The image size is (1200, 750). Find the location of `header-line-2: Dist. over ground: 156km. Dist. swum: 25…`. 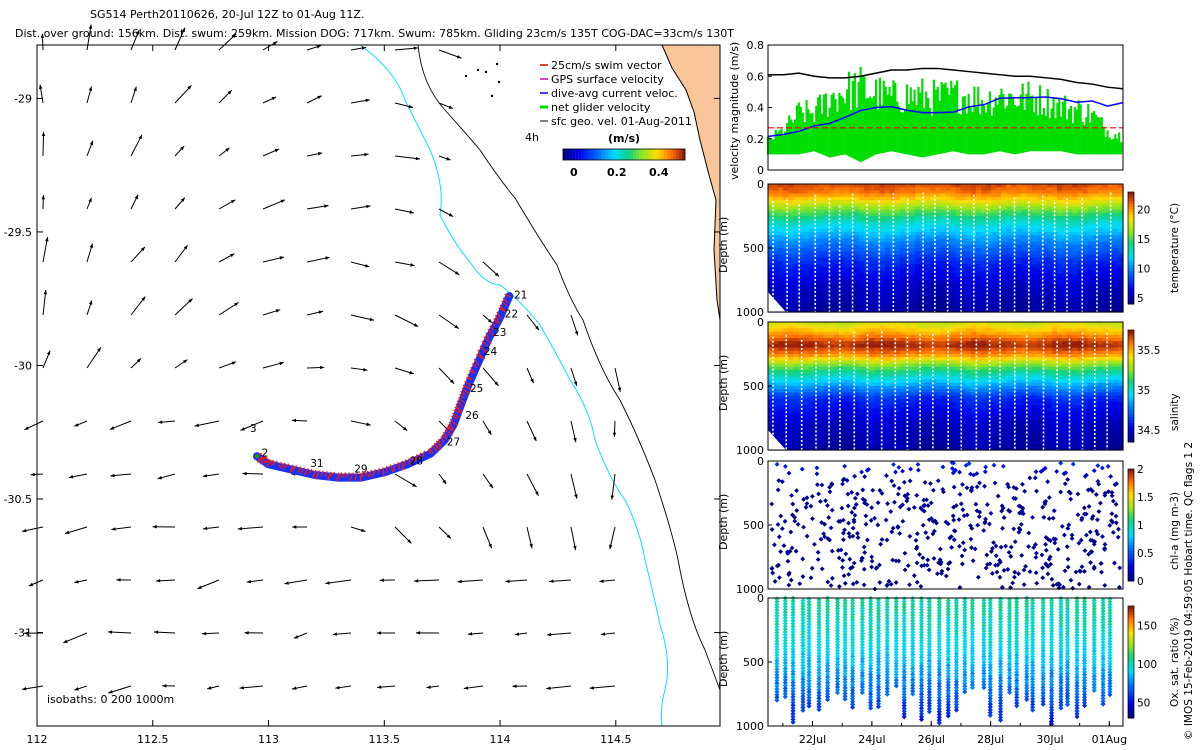

header-line-2: Dist. over ground: 156km. Dist. swum: 25… is located at coordinates (374, 33).